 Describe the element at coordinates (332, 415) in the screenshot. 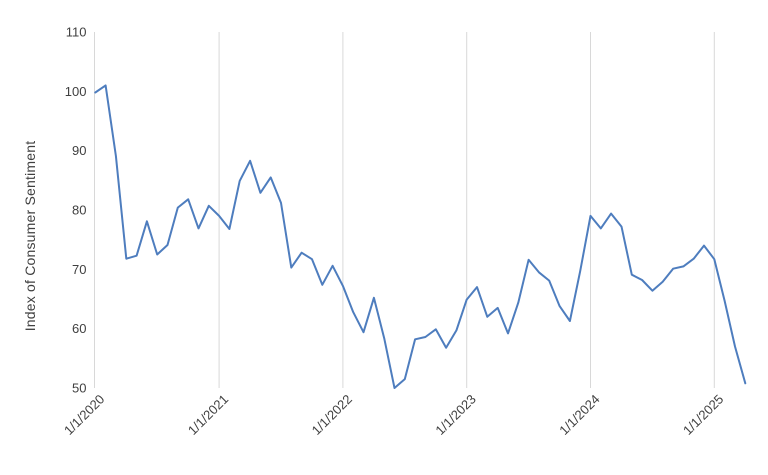

I see `x-tick-label: 1/1/2022` at that location.